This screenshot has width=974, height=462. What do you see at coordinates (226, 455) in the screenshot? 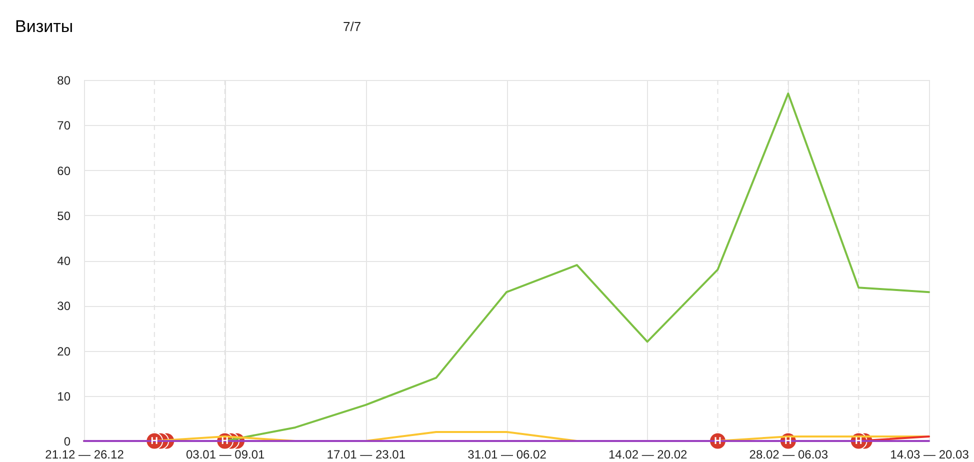
I see `x-tick-label: 03.01 — 09.01` at bounding box center [226, 455].